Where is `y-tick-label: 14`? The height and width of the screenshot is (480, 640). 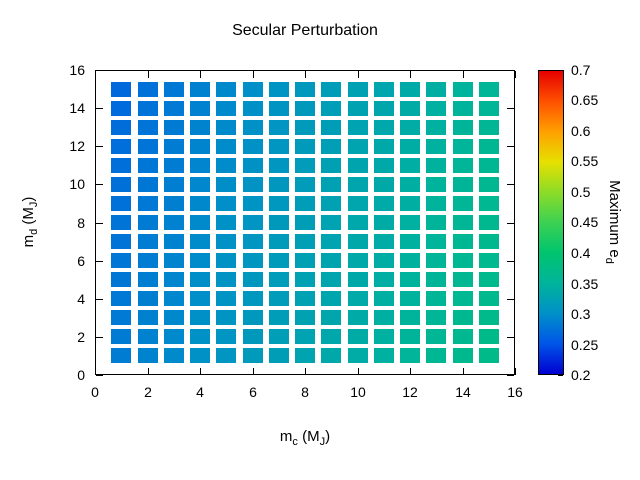 y-tick-label: 14 is located at coordinates (77, 108).